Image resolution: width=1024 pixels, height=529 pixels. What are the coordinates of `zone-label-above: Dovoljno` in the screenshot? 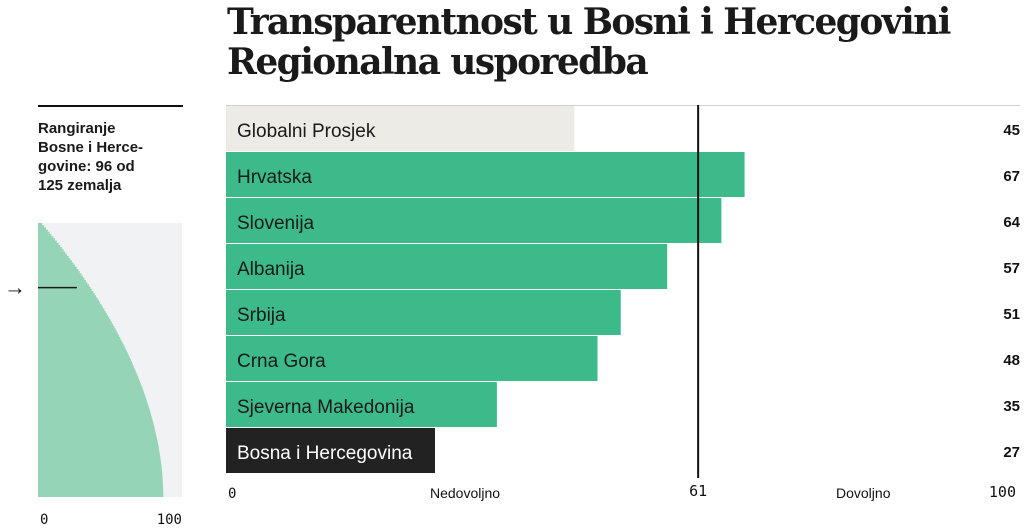 It's located at (863, 493).